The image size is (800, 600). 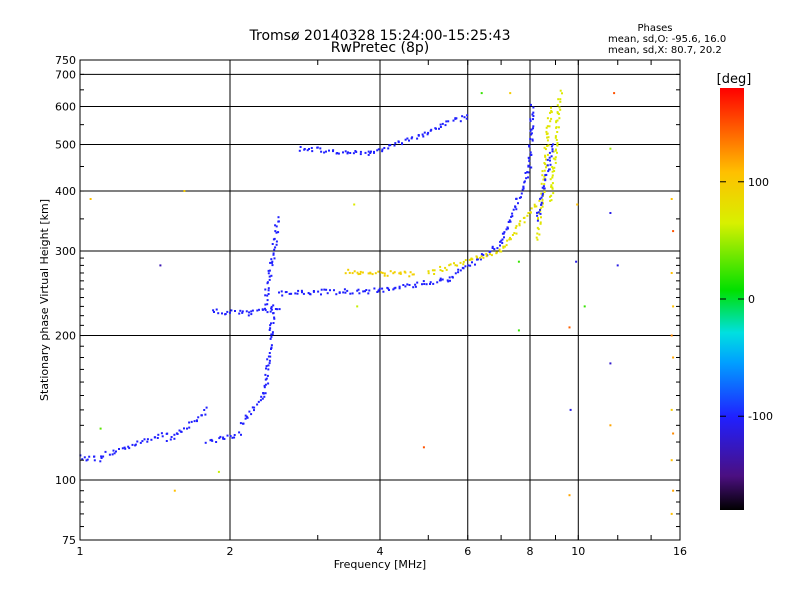 I want to click on x-tick-label: 16, so click(x=680, y=551).